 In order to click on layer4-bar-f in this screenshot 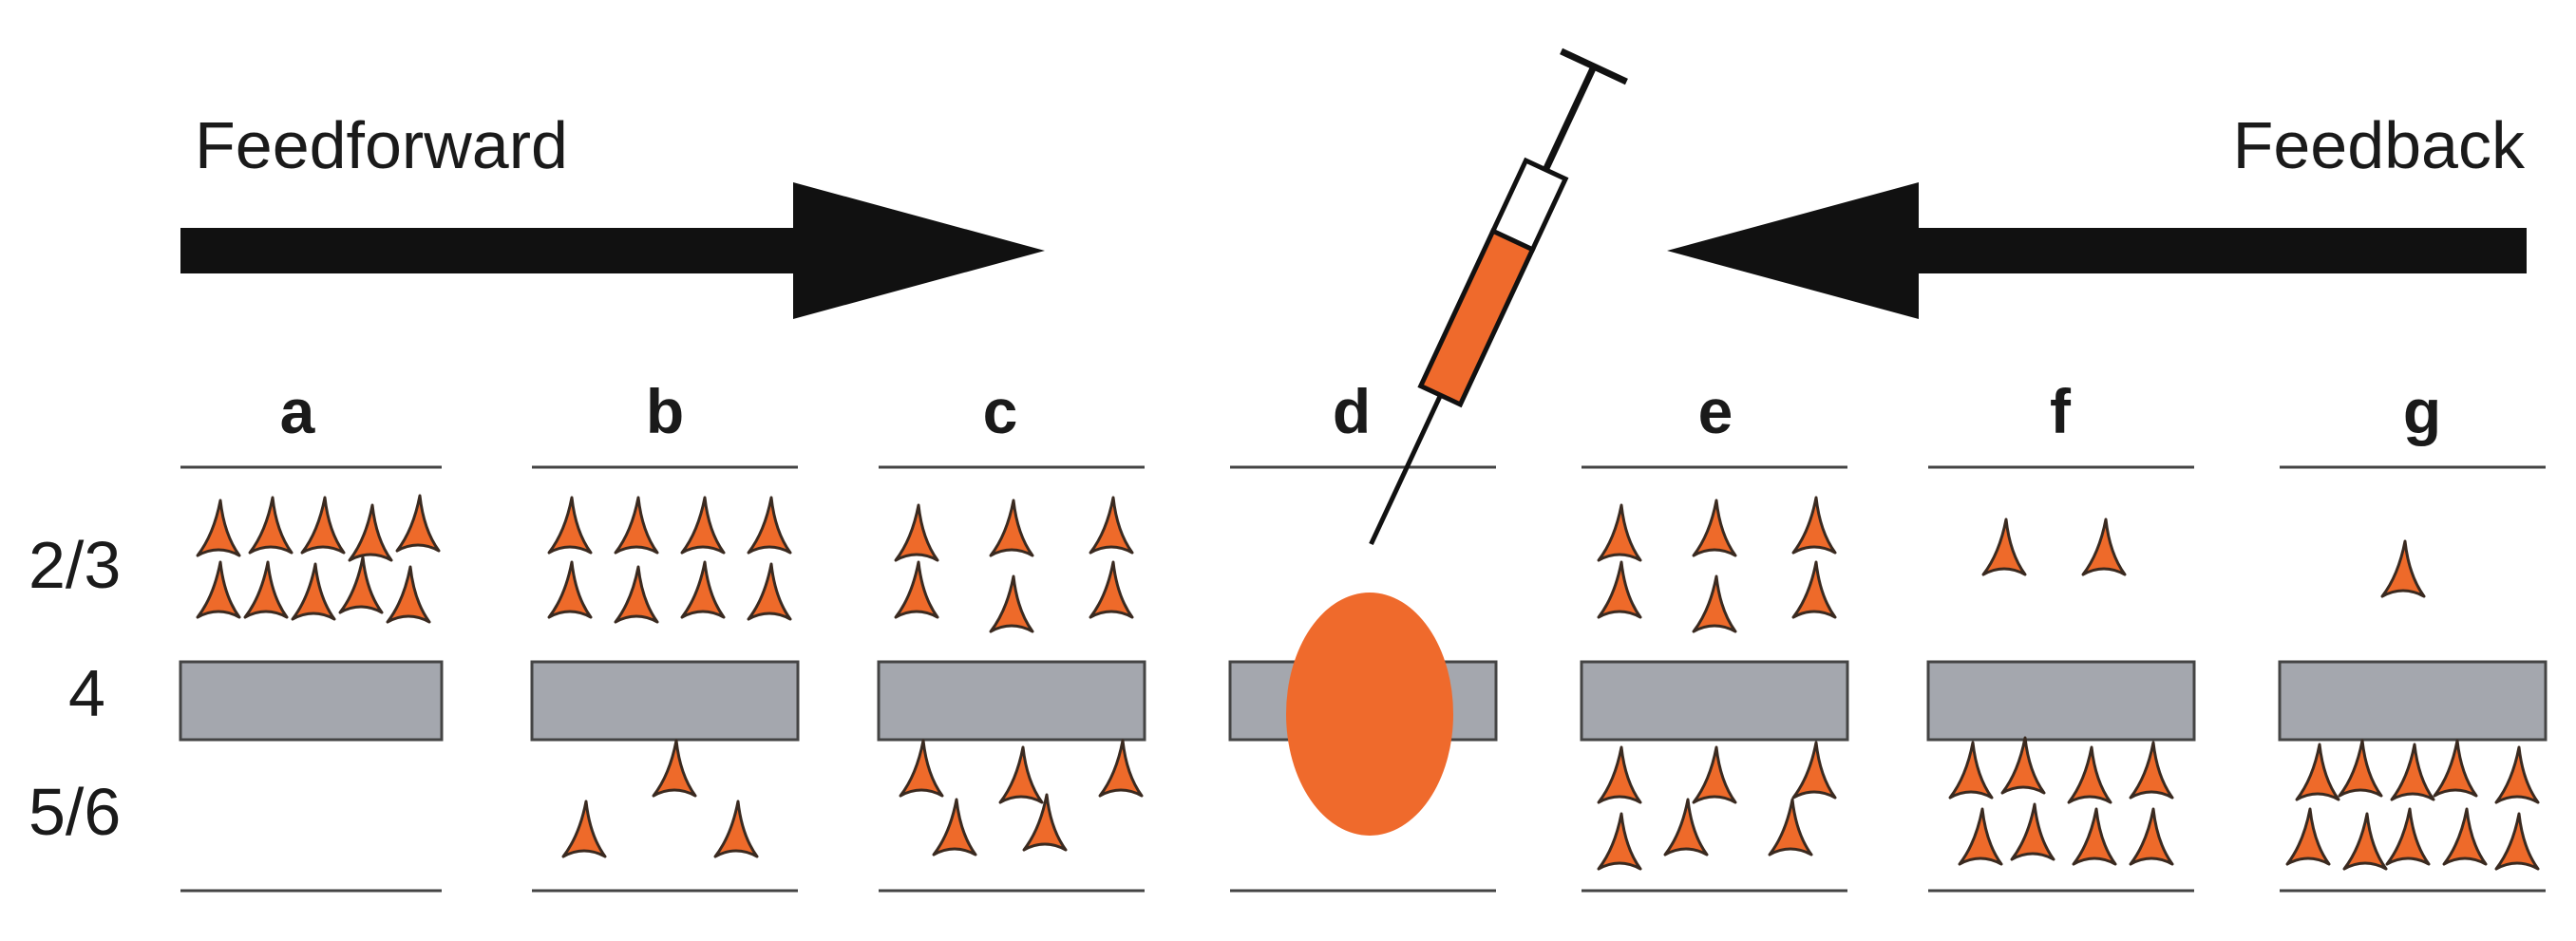, I will do `click(2061, 701)`.